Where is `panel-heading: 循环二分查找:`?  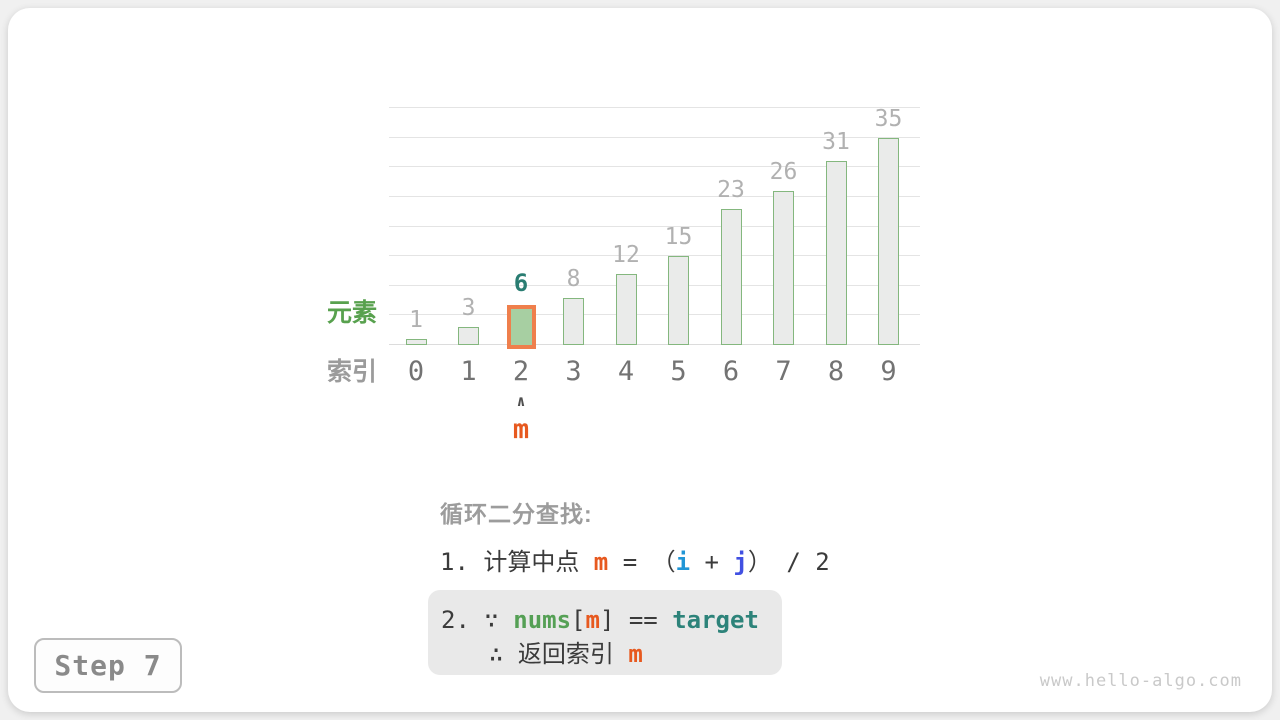 panel-heading: 循环二分查找: is located at coordinates (516, 514).